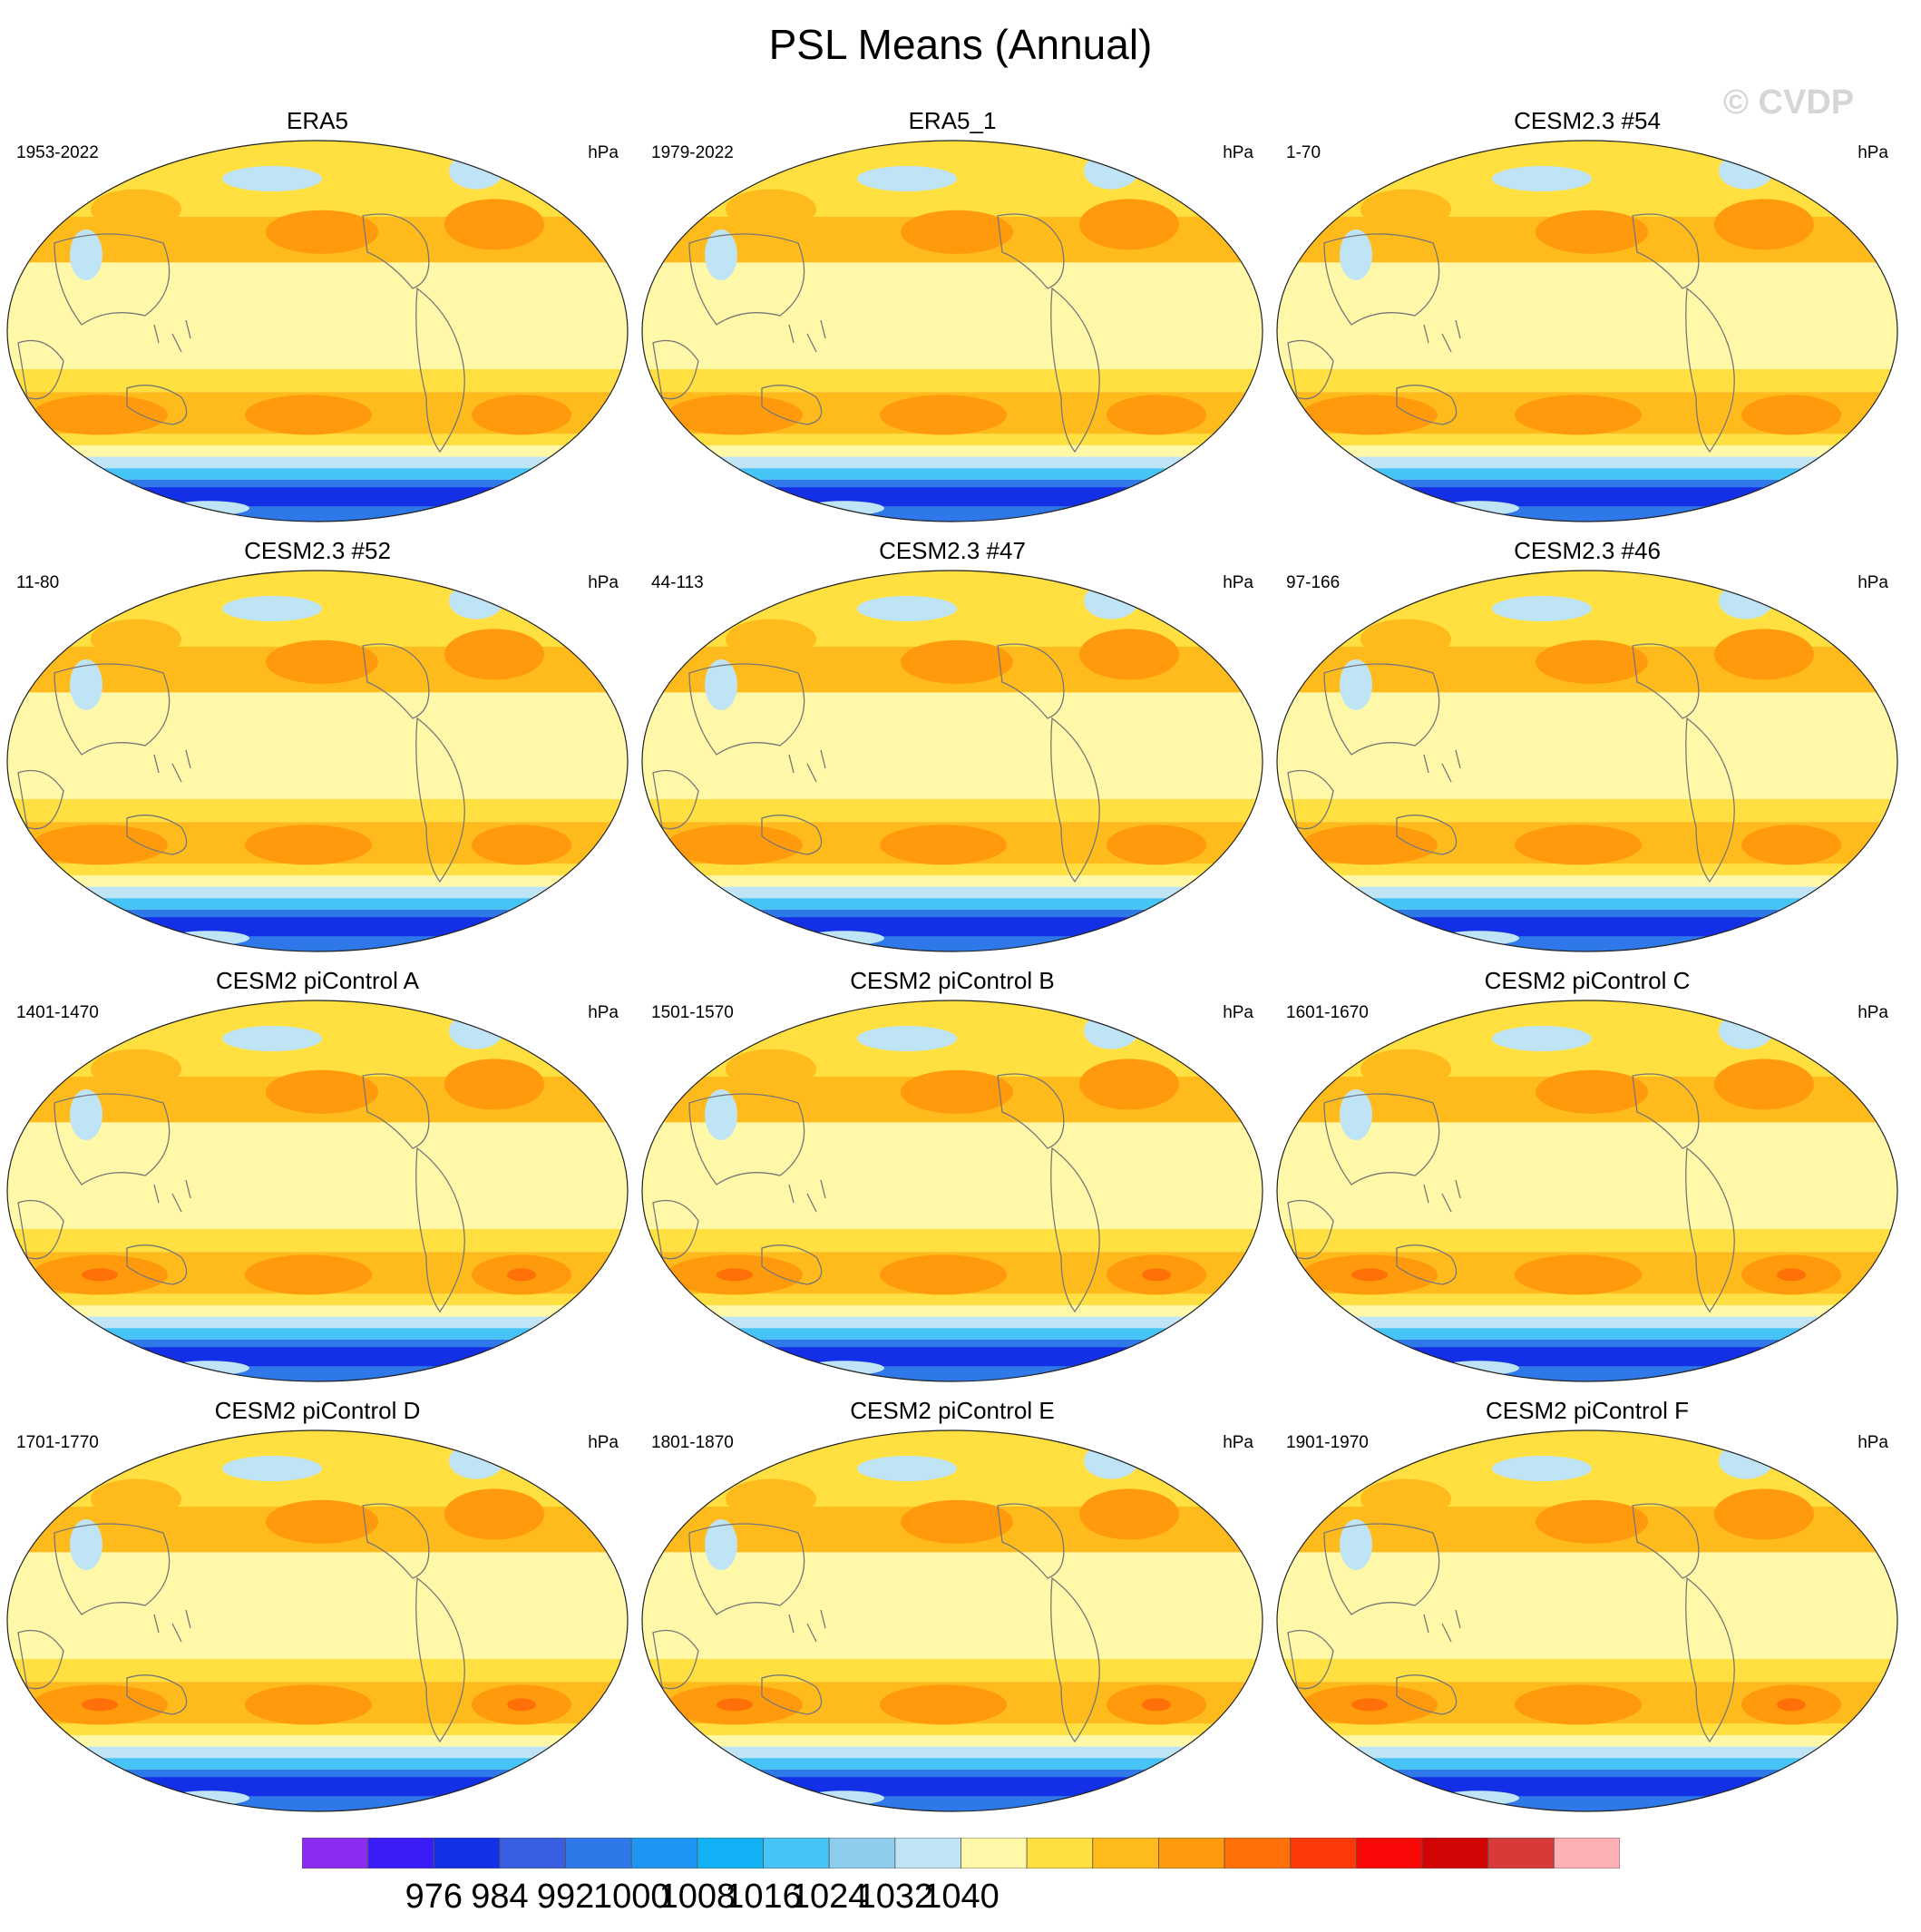 This screenshot has width=1921, height=1932. Describe the element at coordinates (693, 152) in the screenshot. I see `panel-period: 1979-2022` at that location.